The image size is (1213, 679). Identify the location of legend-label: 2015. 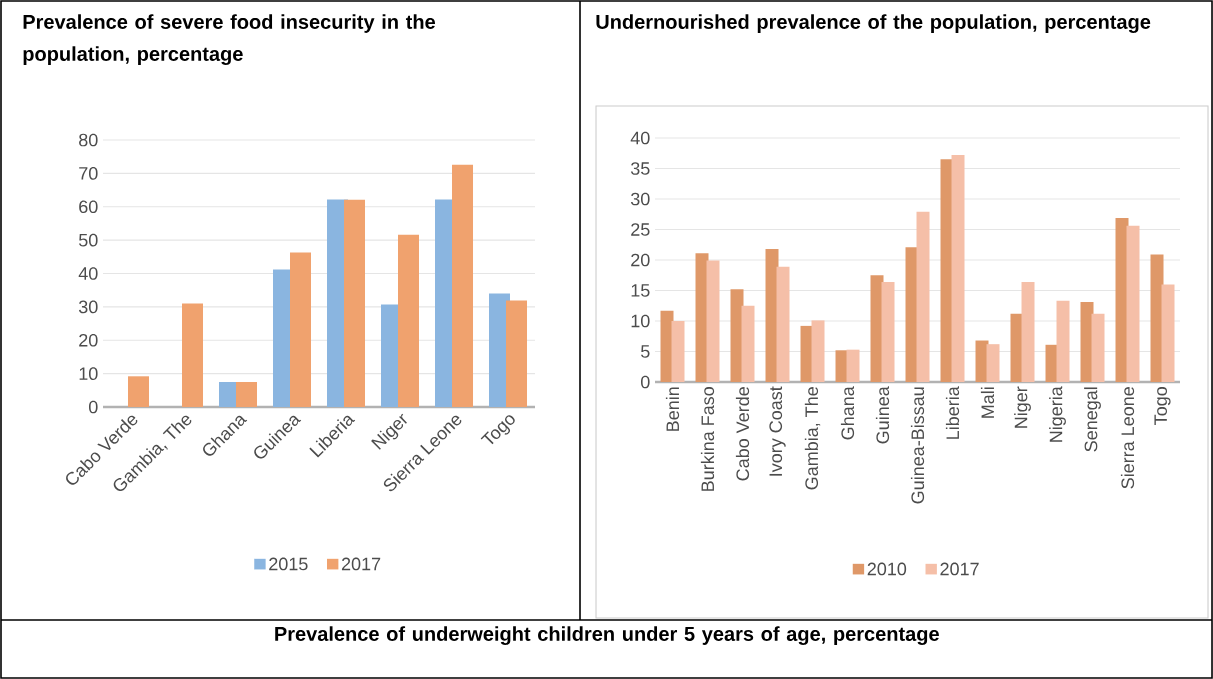
(288, 564).